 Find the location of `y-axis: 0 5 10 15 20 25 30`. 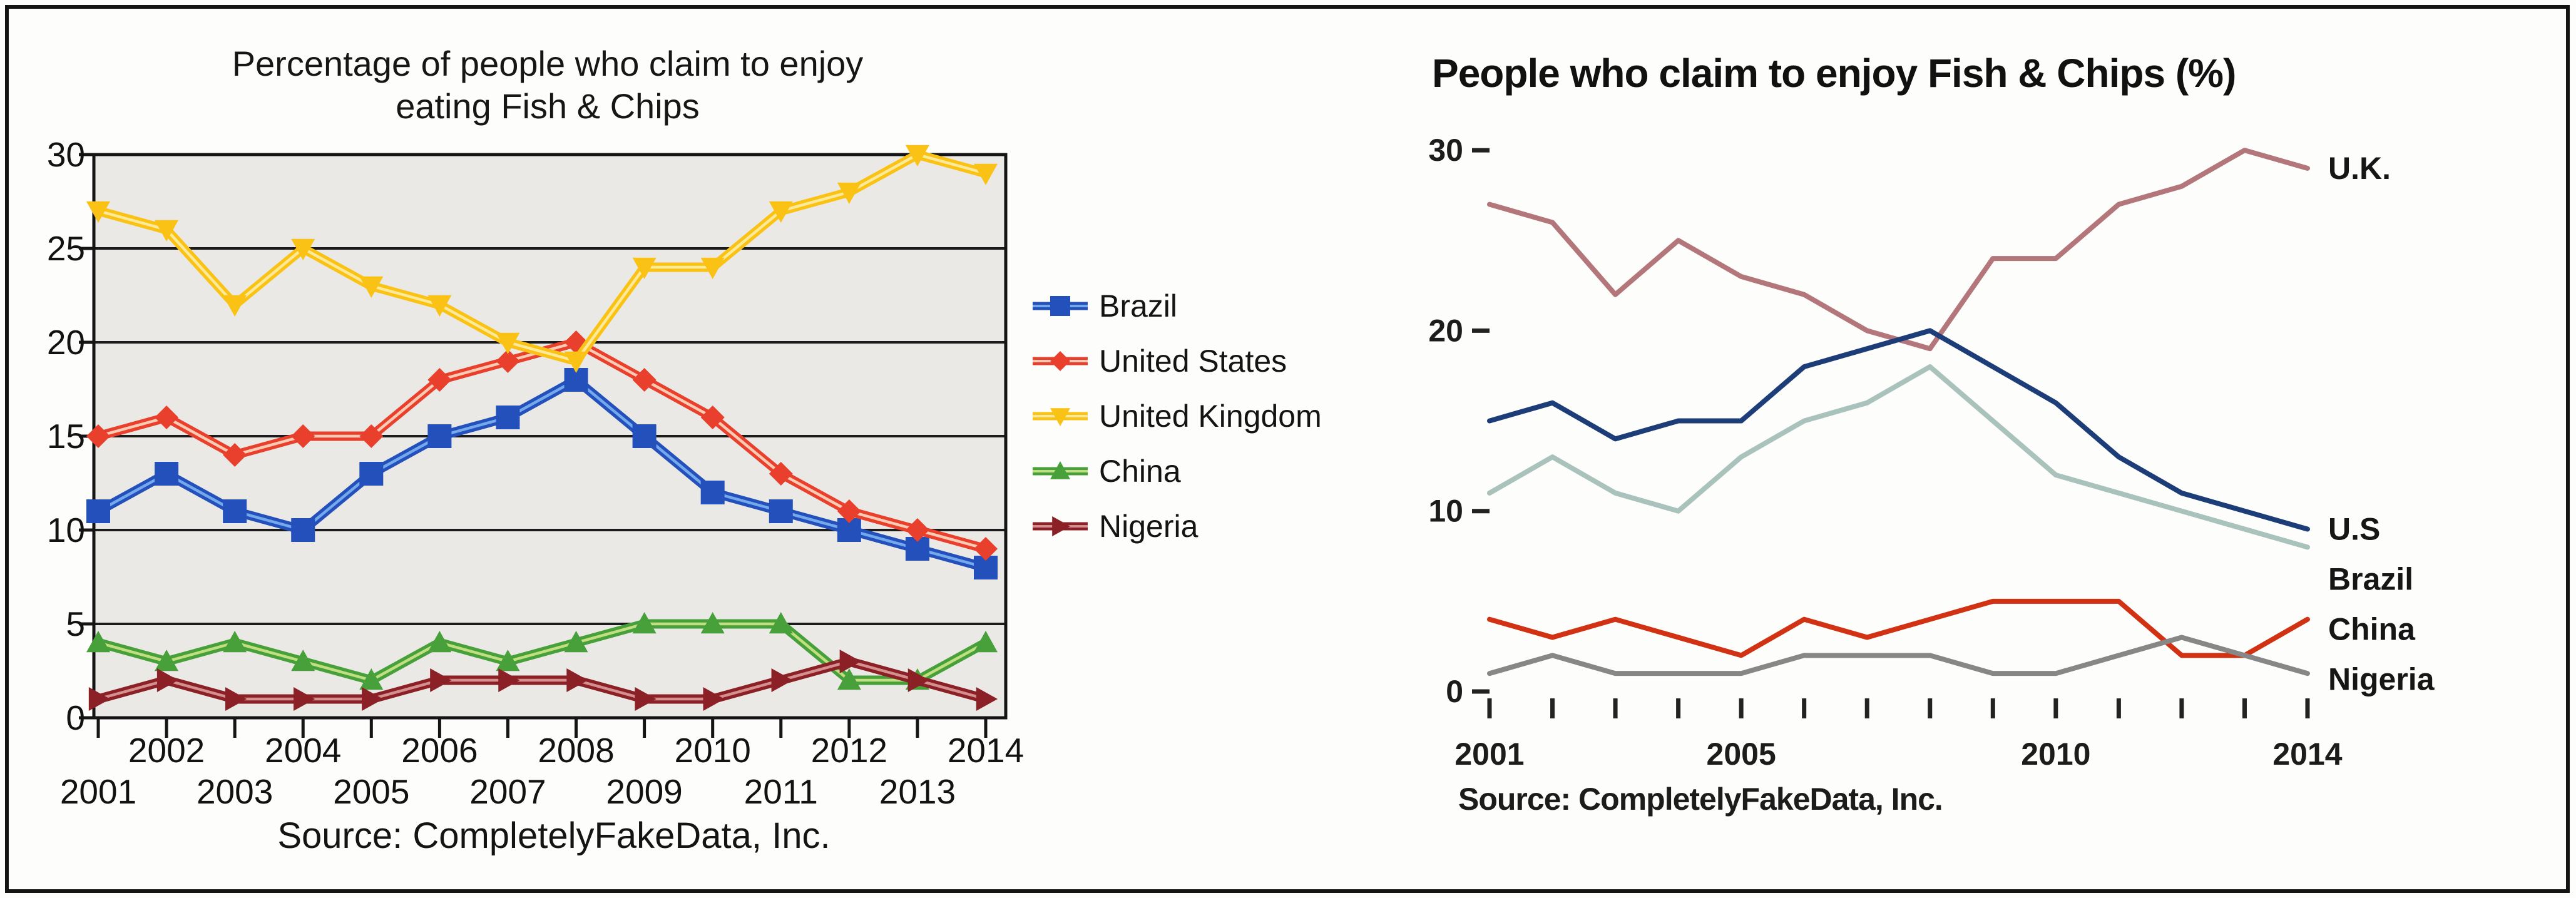

y-axis: 0 5 10 15 20 25 30 is located at coordinates (70, 436).